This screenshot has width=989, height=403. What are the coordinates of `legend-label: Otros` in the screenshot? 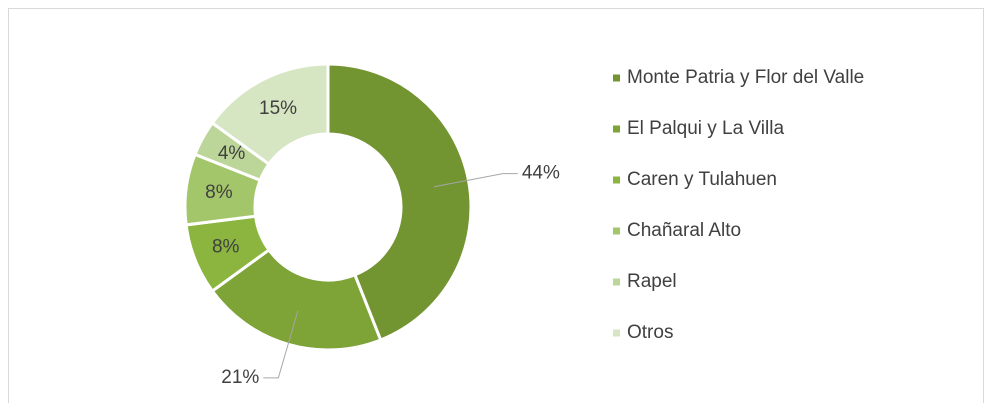 It's located at (650, 332).